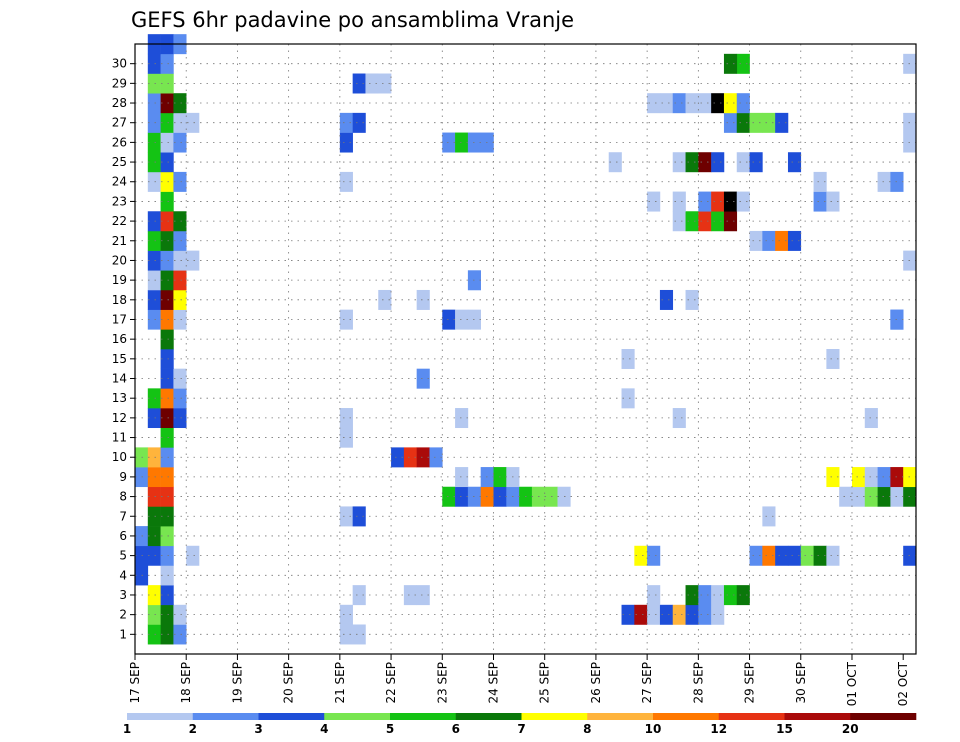 This screenshot has width=960, height=742. I want to click on legend-label: 12, so click(718, 729).